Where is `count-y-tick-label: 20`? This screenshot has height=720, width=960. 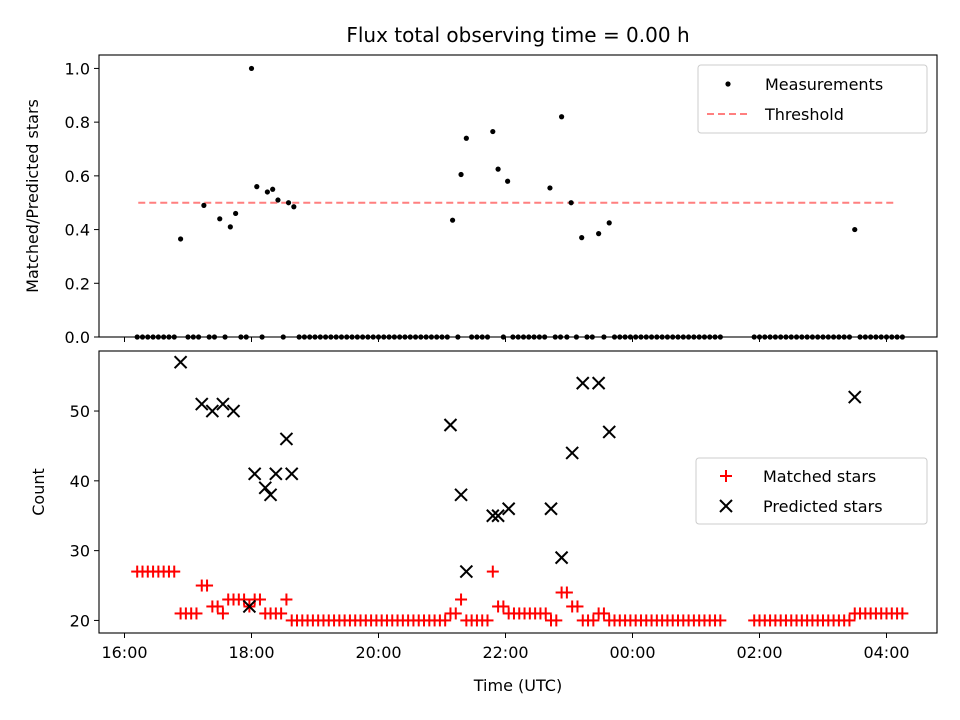
count-y-tick-label: 20 is located at coordinates (80, 620).